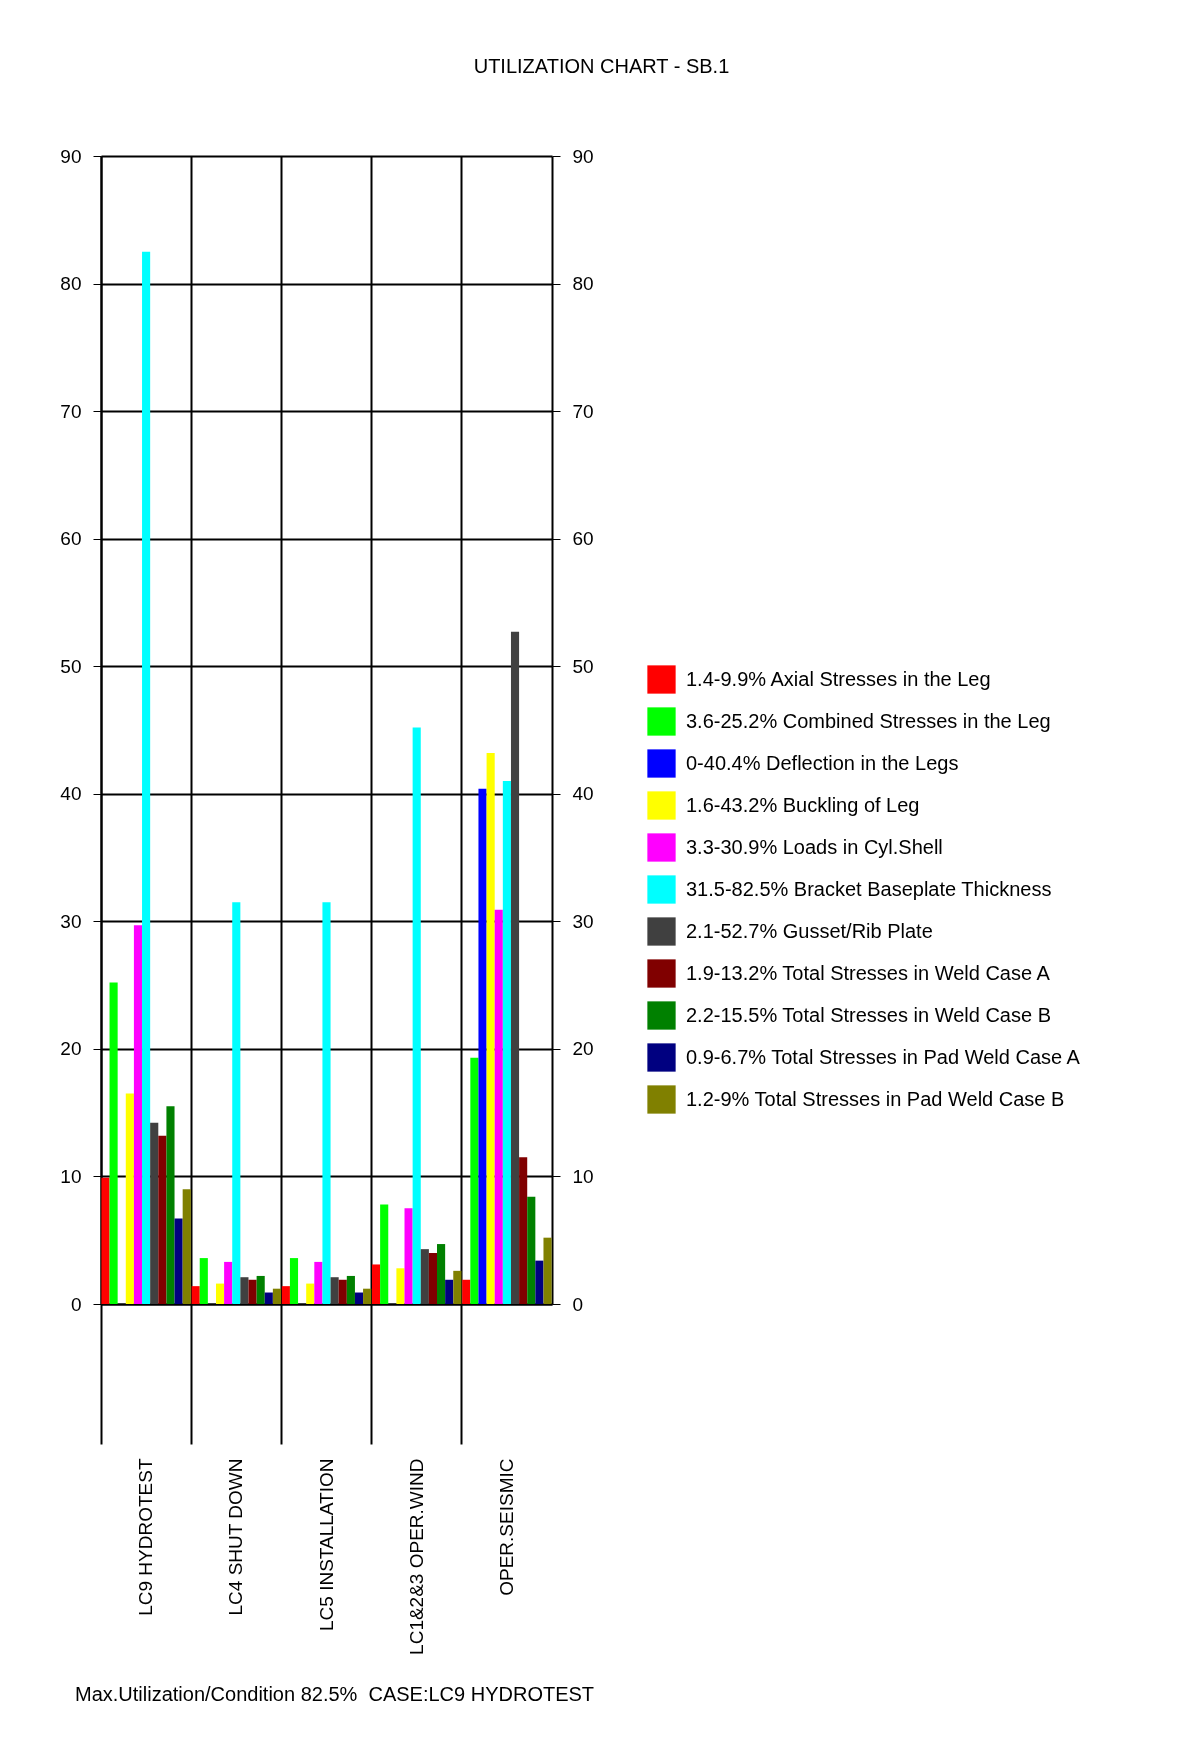  What do you see at coordinates (506, 1527) in the screenshot?
I see `x-tick-label: OPER.SEISMIC` at bounding box center [506, 1527].